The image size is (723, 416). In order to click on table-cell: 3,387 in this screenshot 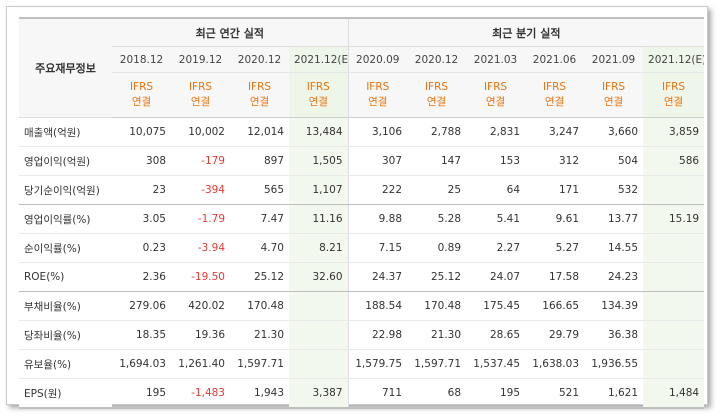, I will do `click(319, 393)`.